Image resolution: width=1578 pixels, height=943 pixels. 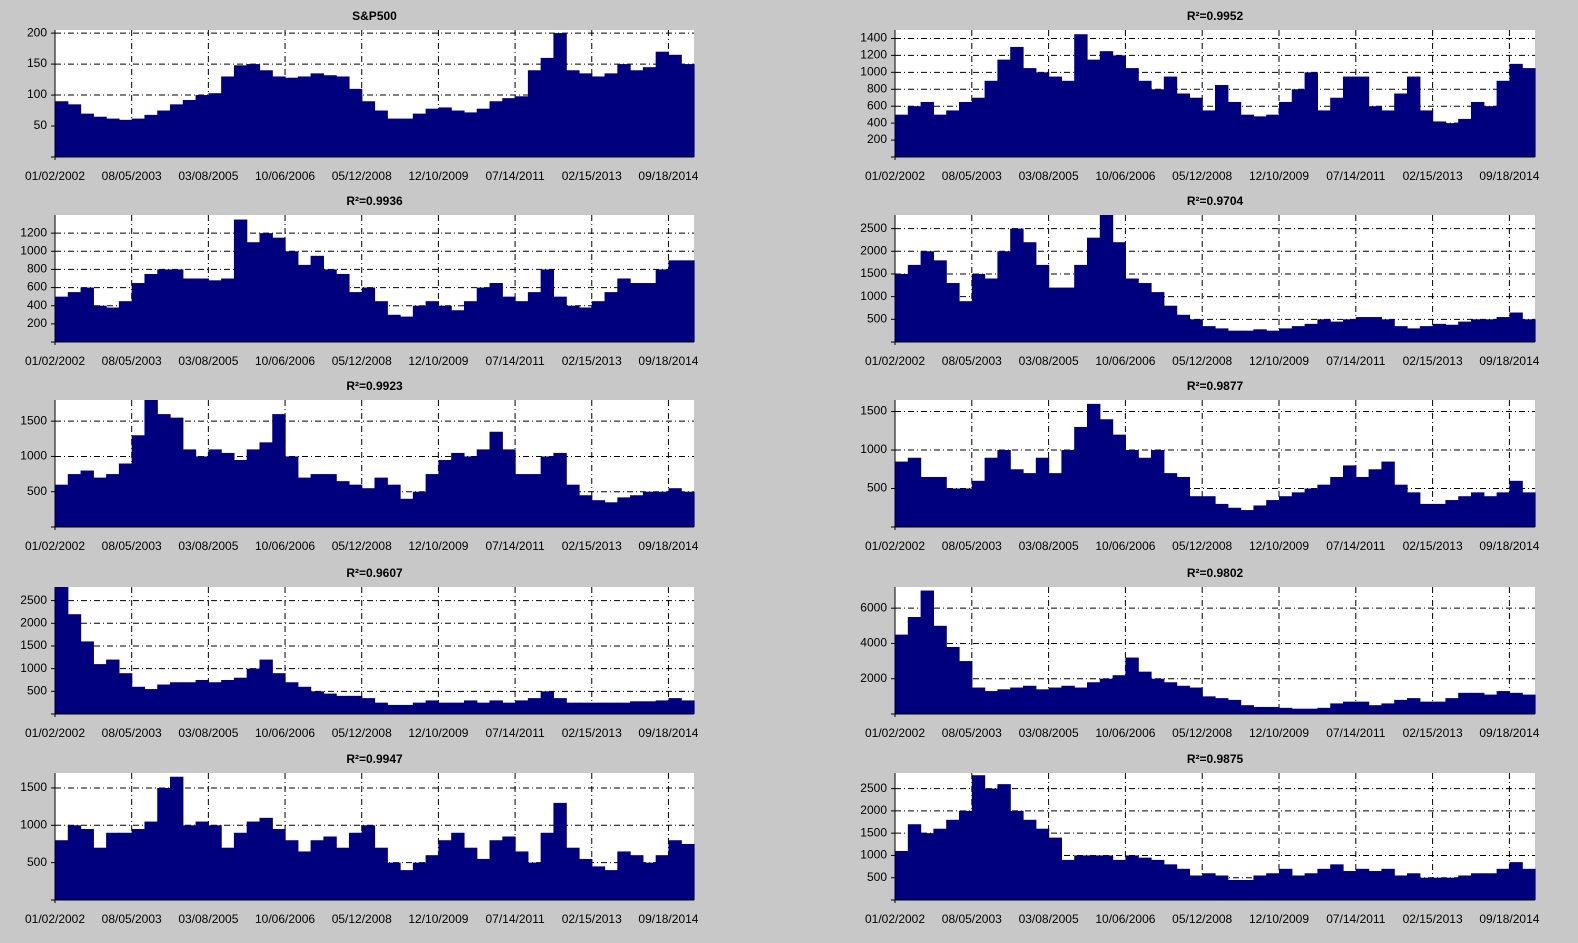 I want to click on y-tick-label: 200, so click(x=877, y=139).